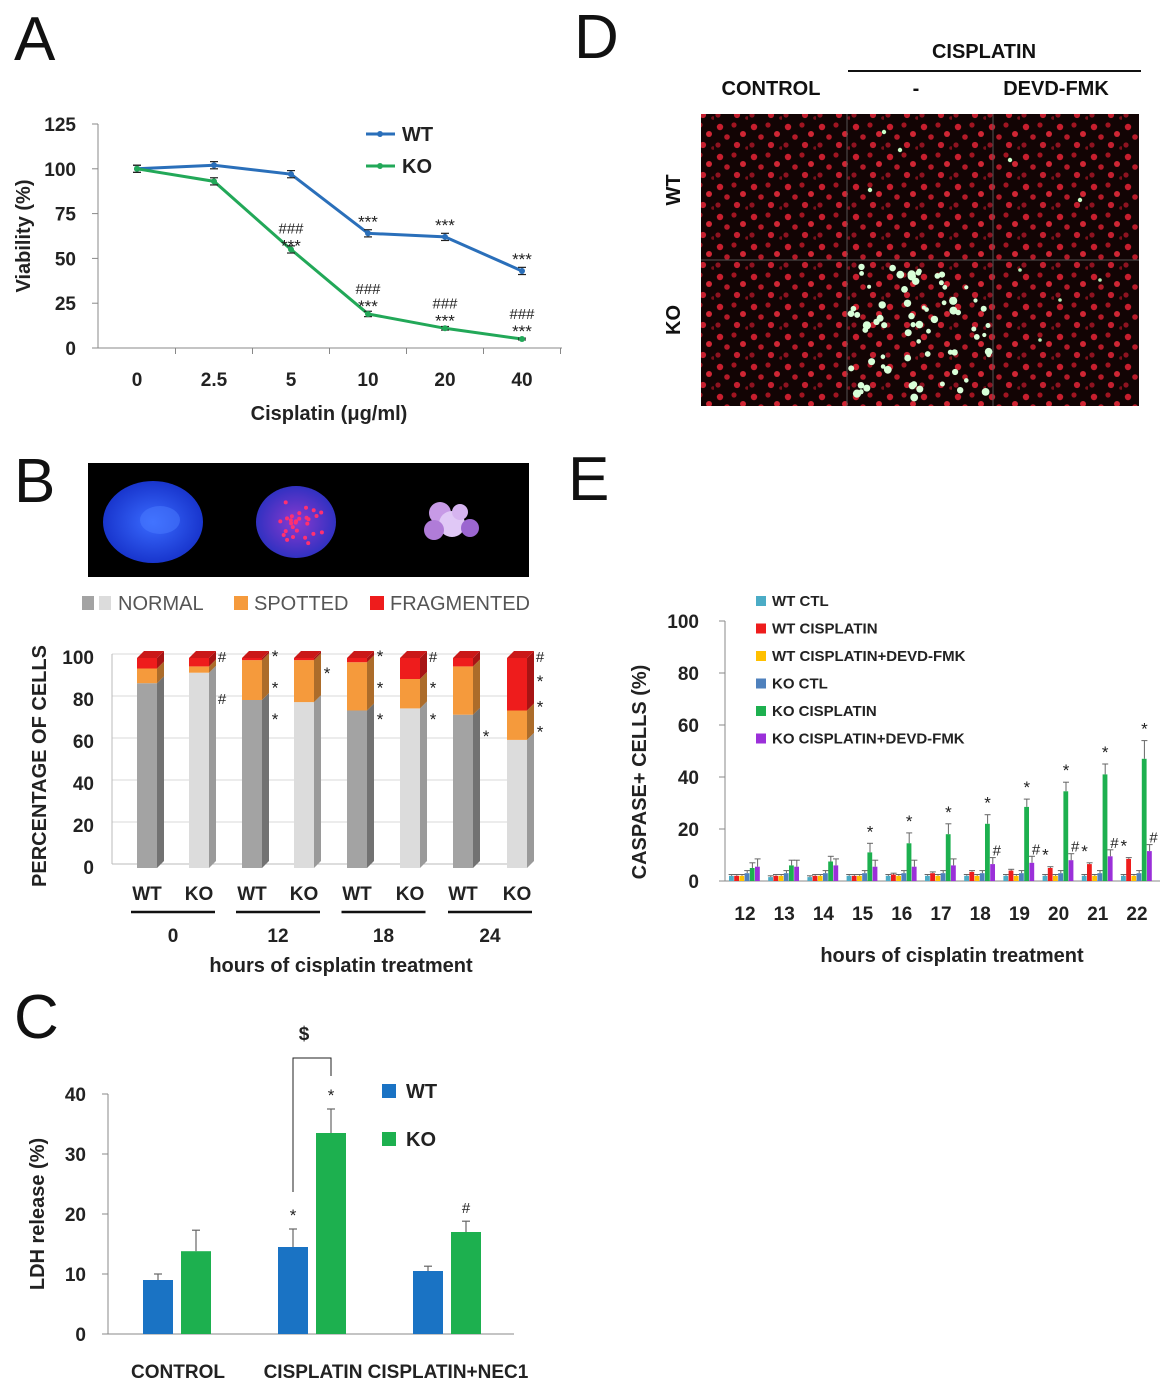 This screenshot has width=1172, height=1391. What do you see at coordinates (178, 1372) in the screenshot?
I see `c-x-tick-label: CONTROL` at bounding box center [178, 1372].